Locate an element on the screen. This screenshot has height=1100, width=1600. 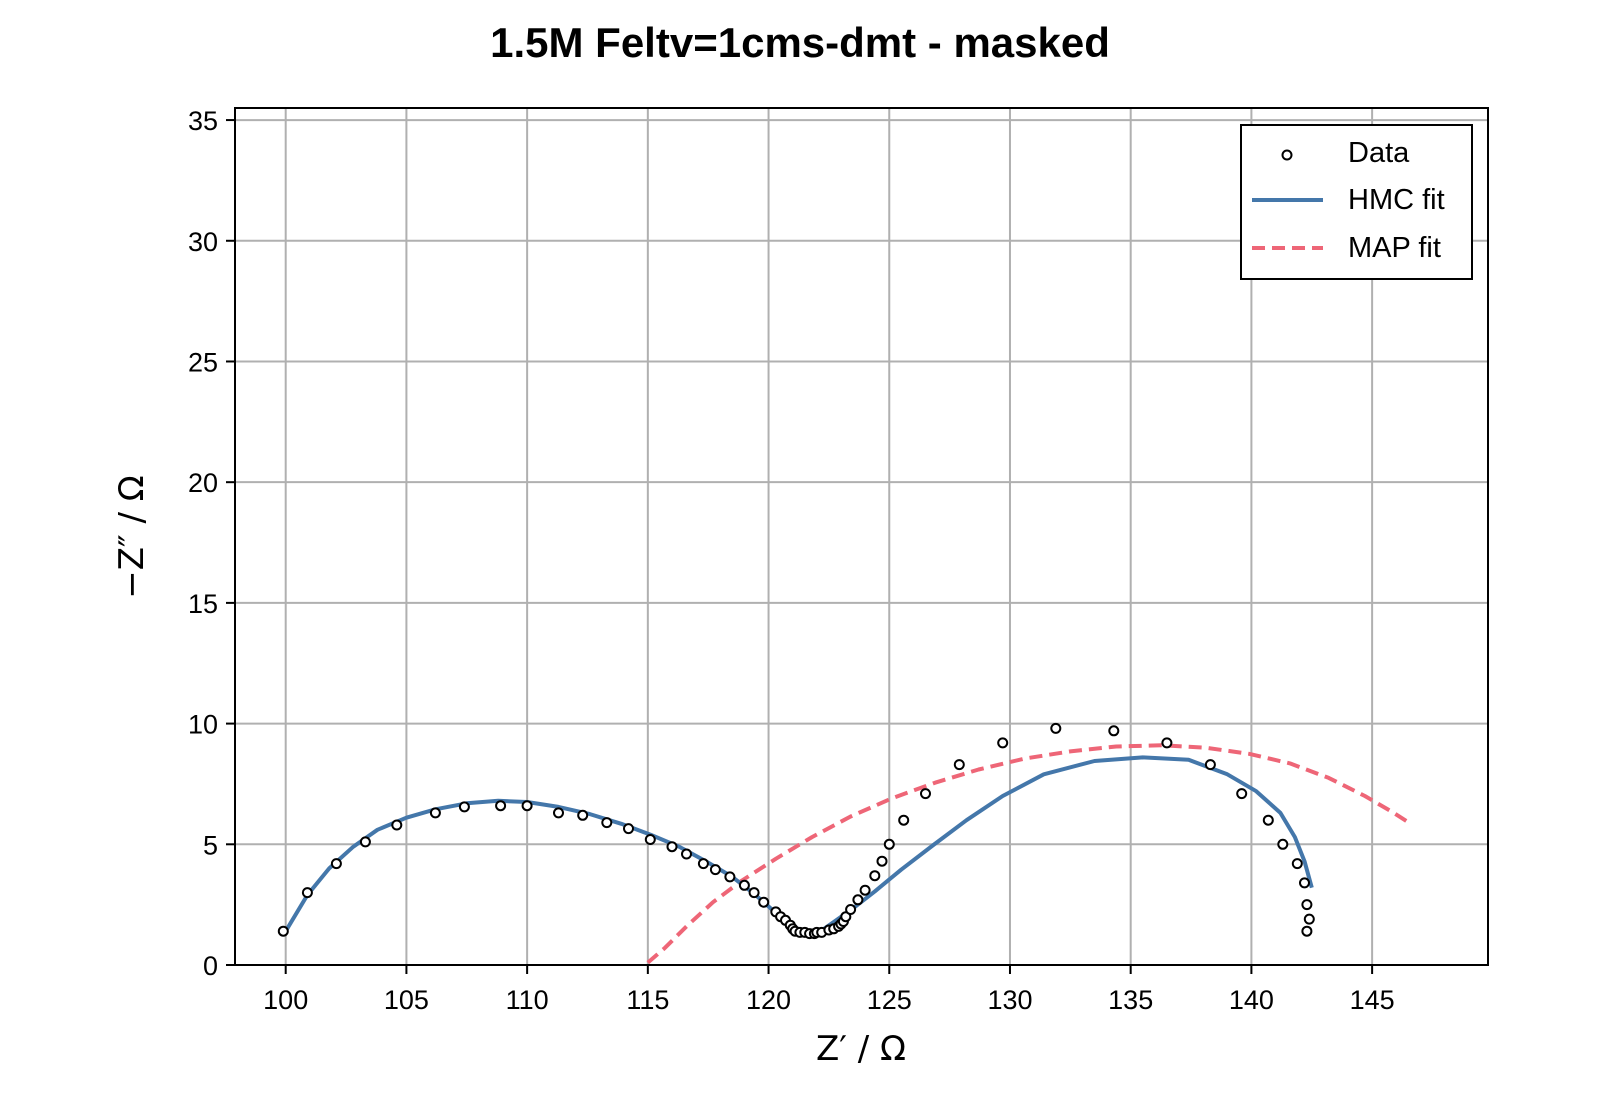
y-tick-label: 35 is located at coordinates (203, 121).